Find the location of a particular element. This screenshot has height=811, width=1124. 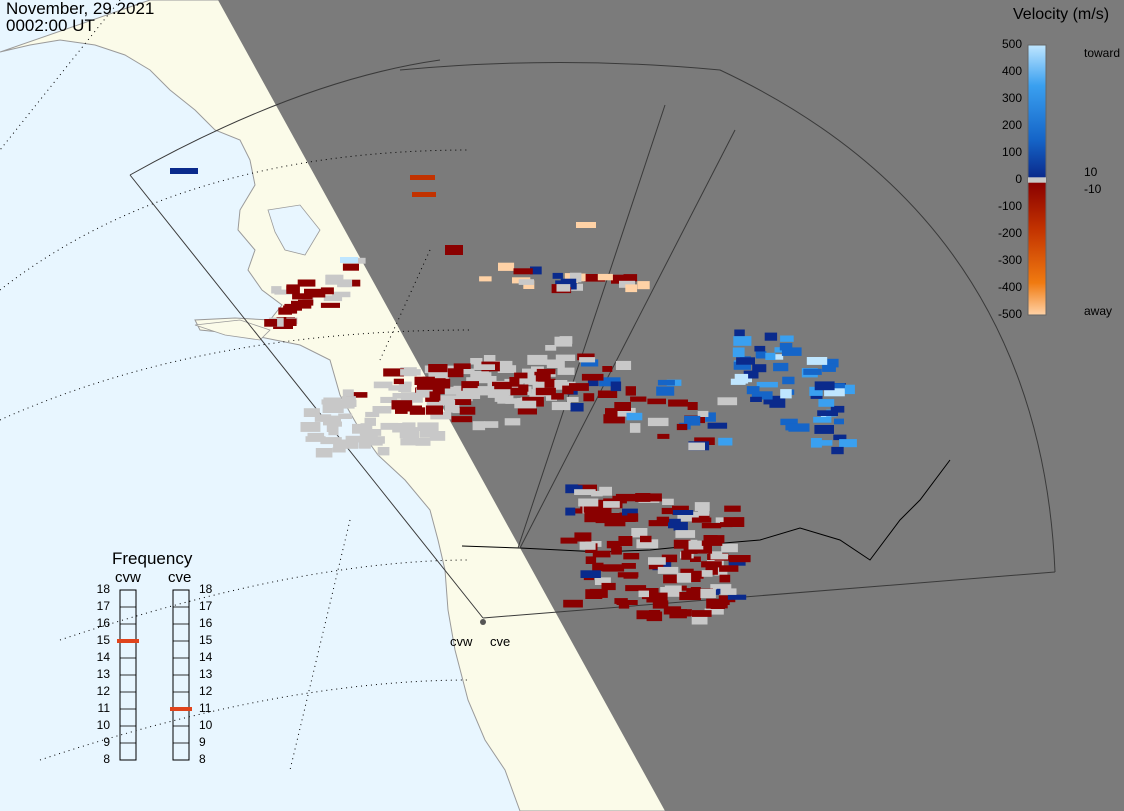

colorbar-away-label: away is located at coordinates (1098, 311).